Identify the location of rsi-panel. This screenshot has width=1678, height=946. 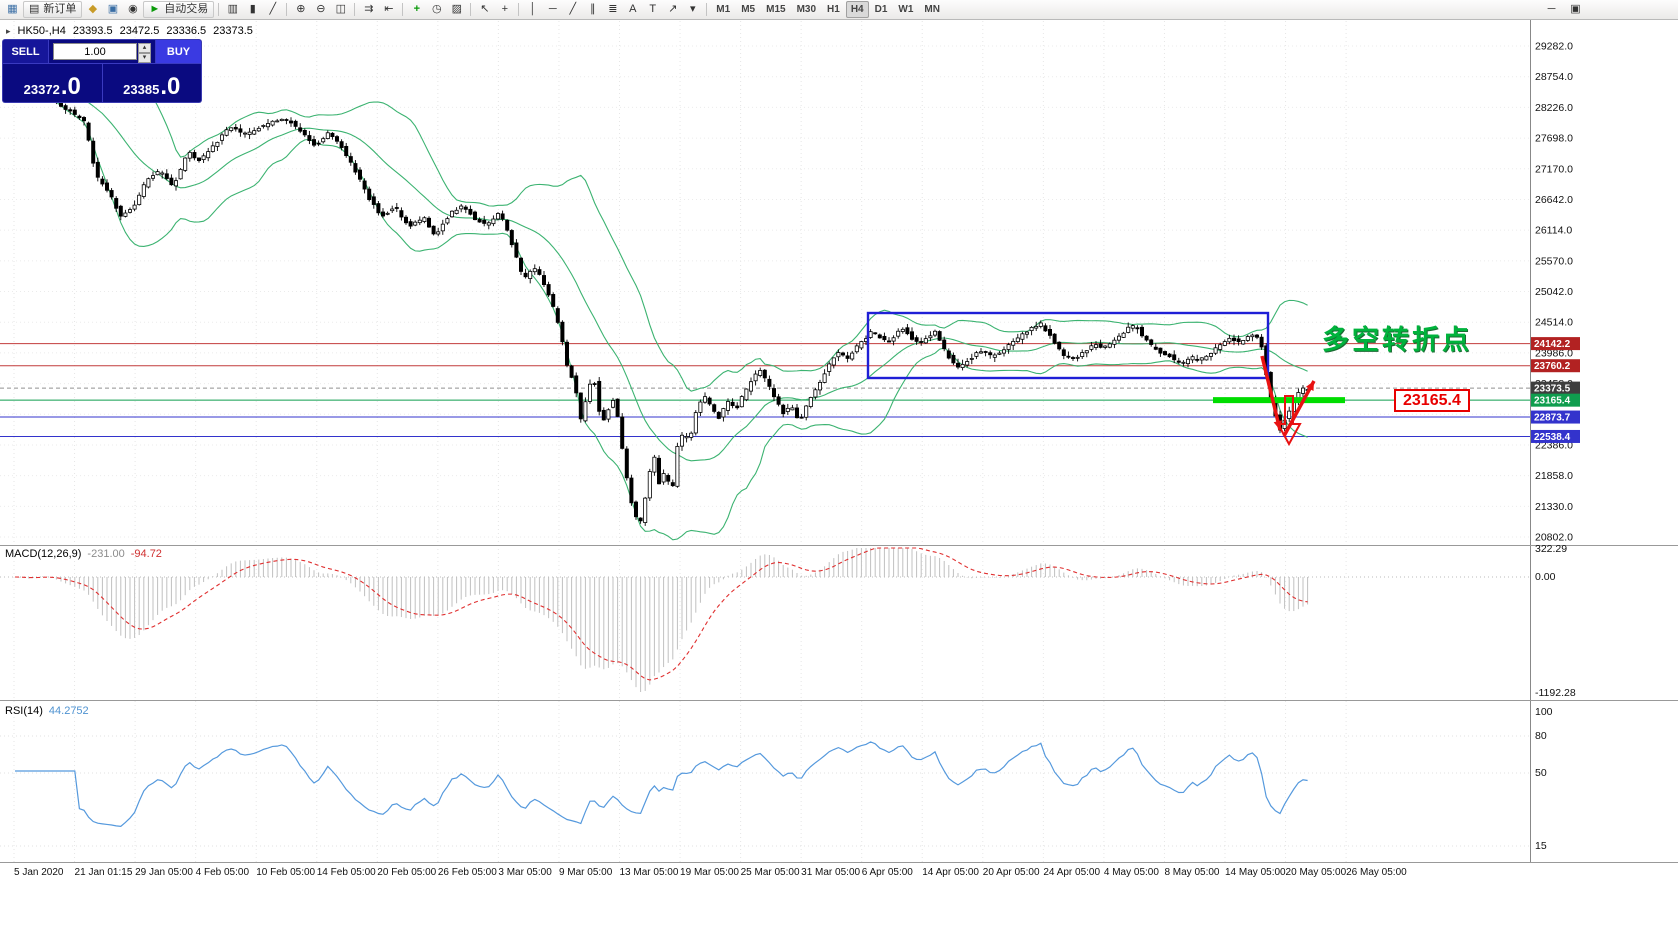
(765, 791).